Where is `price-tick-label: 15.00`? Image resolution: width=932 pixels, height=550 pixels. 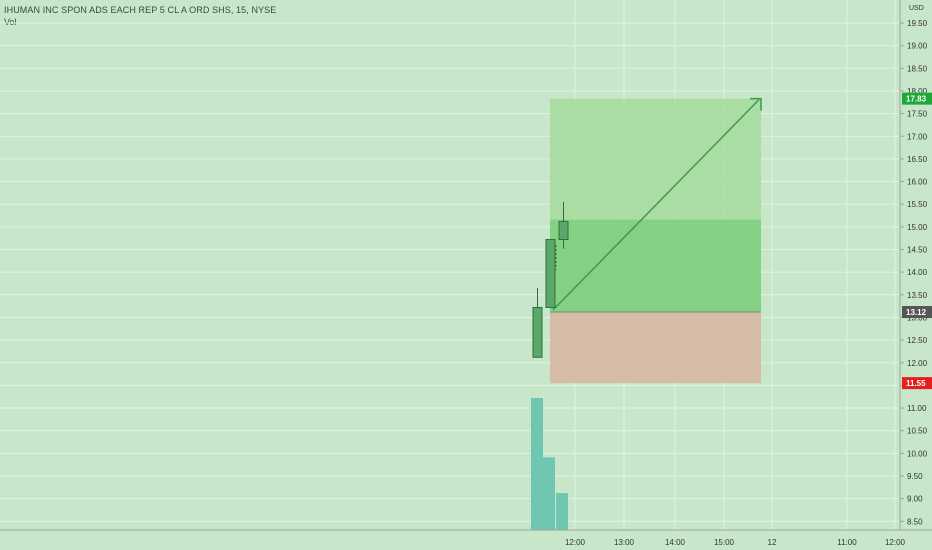
price-tick-label: 15.00 is located at coordinates (917, 227).